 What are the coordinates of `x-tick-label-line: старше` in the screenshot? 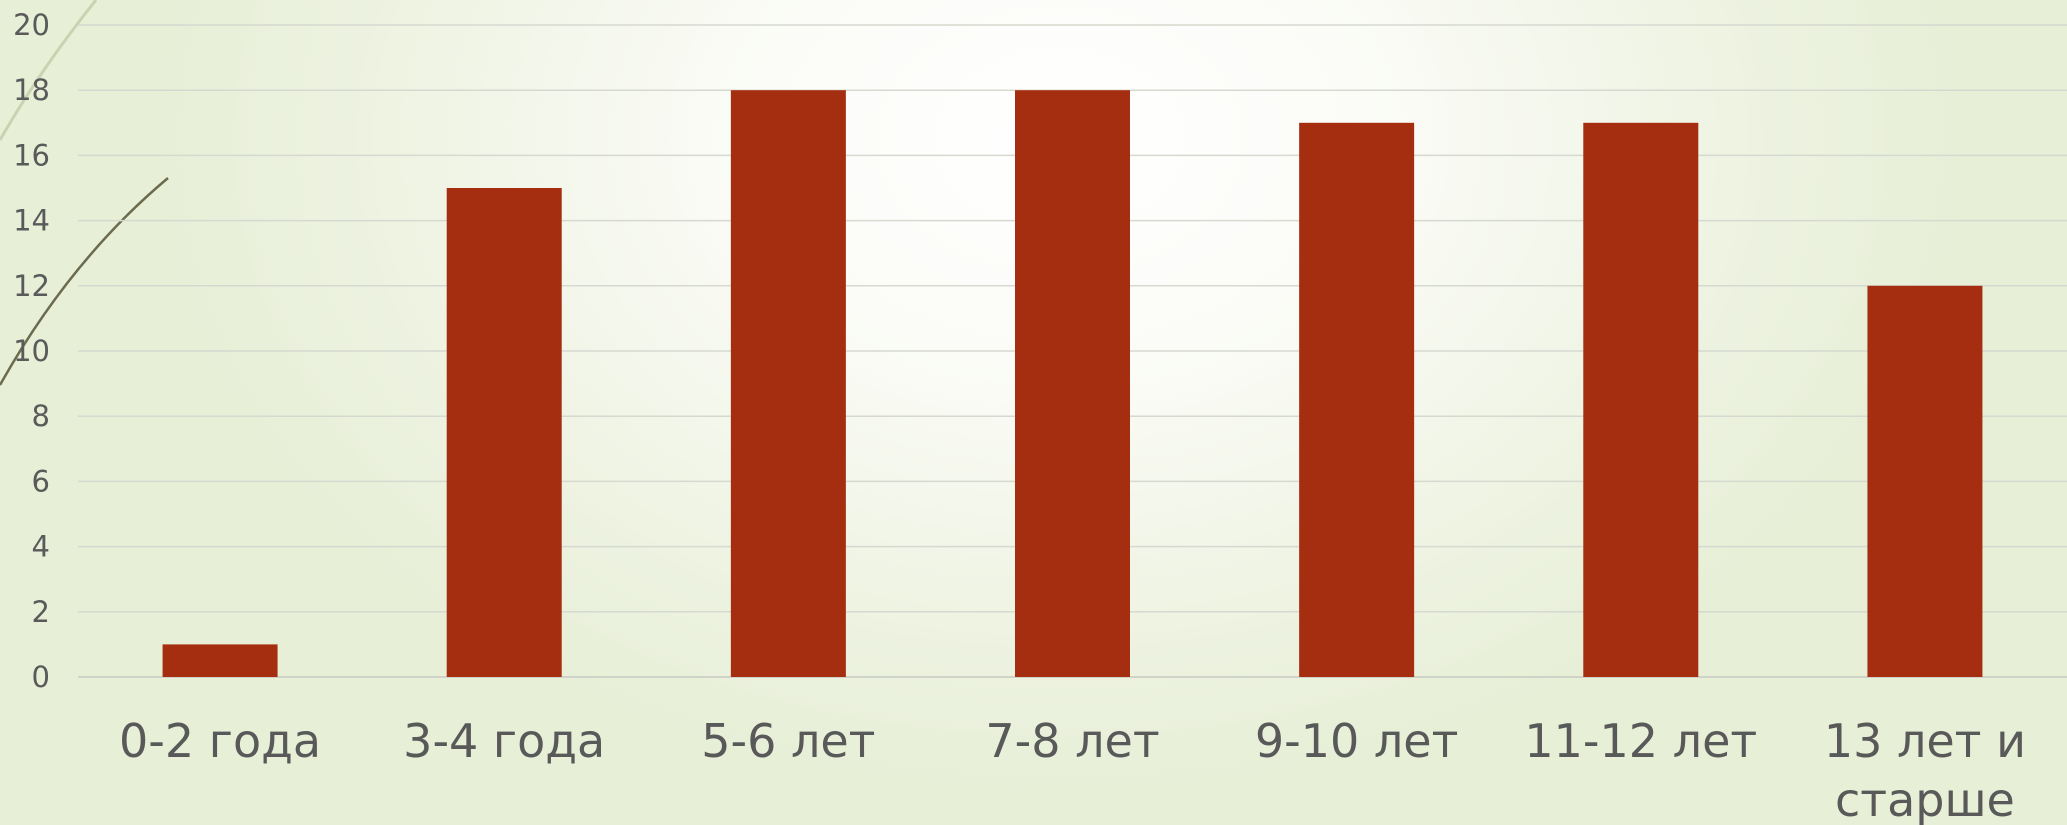 It's located at (1925, 799).